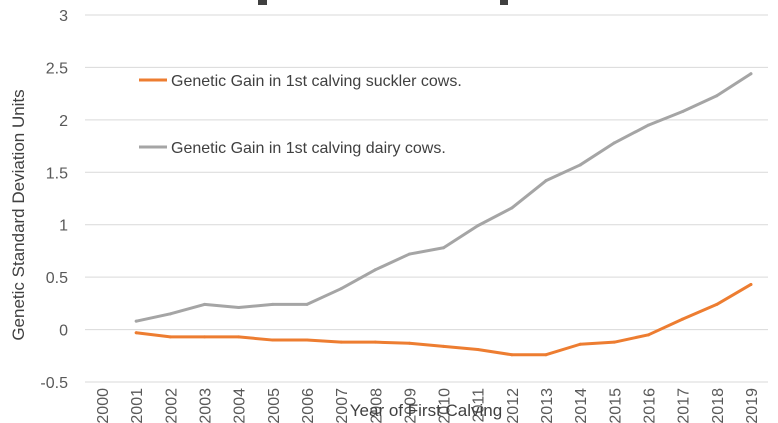 This screenshot has width=778, height=423. I want to click on x-tick-label: 2015, so click(615, 405).